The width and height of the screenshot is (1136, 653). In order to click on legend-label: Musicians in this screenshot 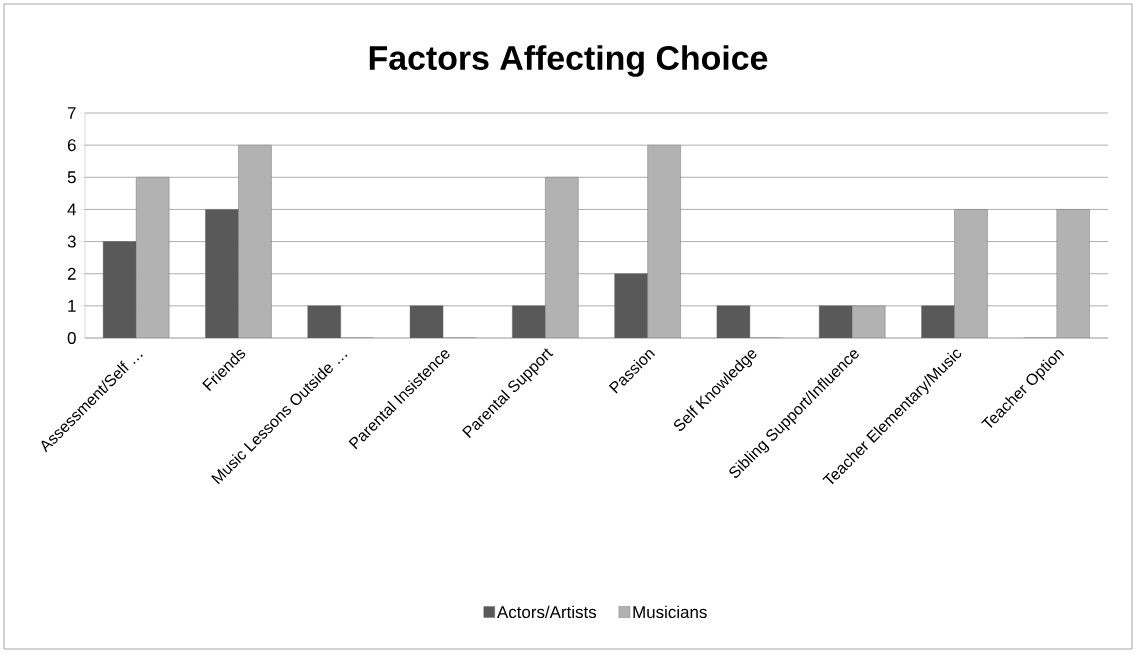, I will do `click(670, 612)`.